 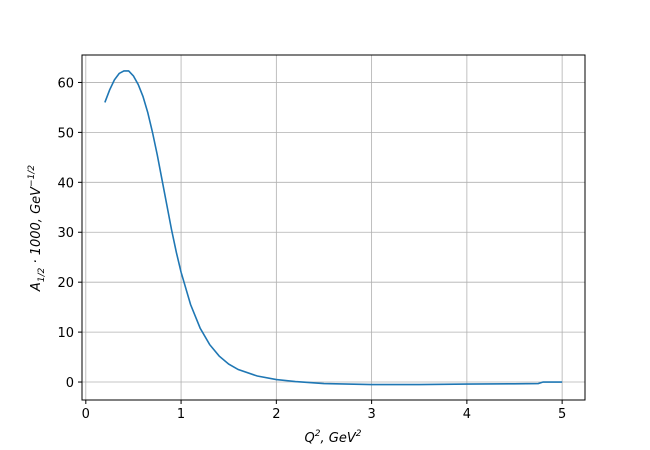 What do you see at coordinates (339, 438) in the screenshot?
I see `x-label-part: , GeV` at bounding box center [339, 438].